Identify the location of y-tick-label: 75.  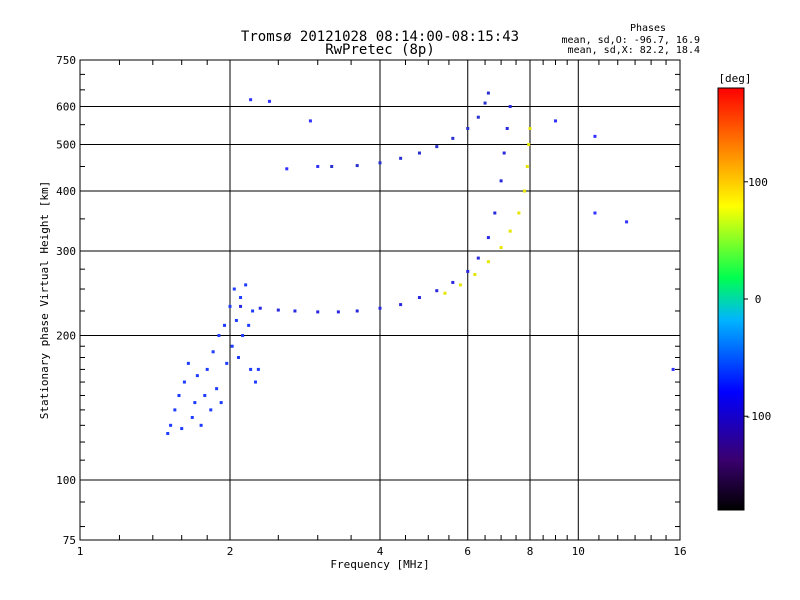
(69, 540).